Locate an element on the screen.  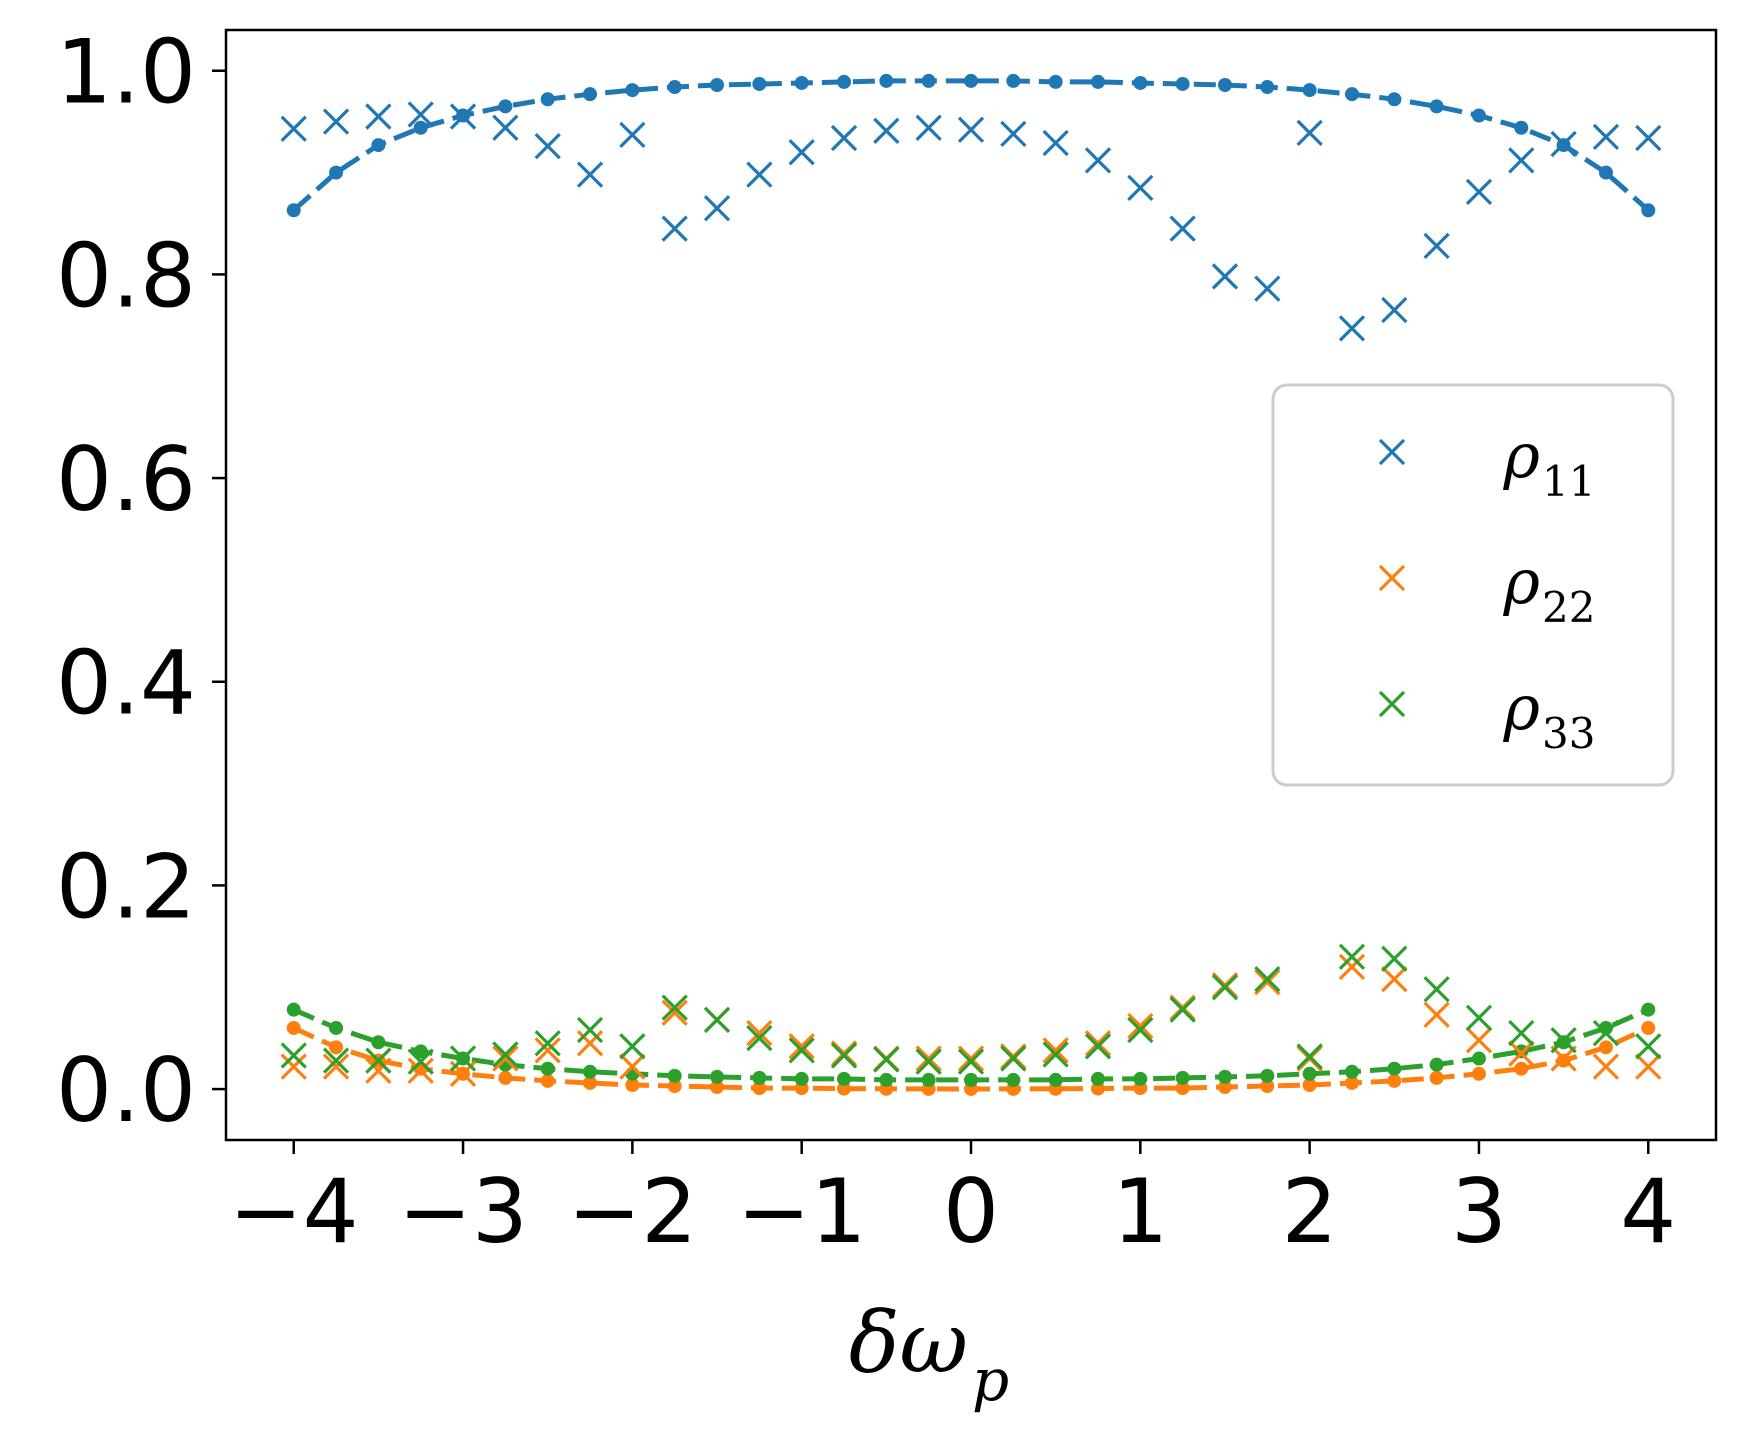
series-11-curve is located at coordinates (971, 145).